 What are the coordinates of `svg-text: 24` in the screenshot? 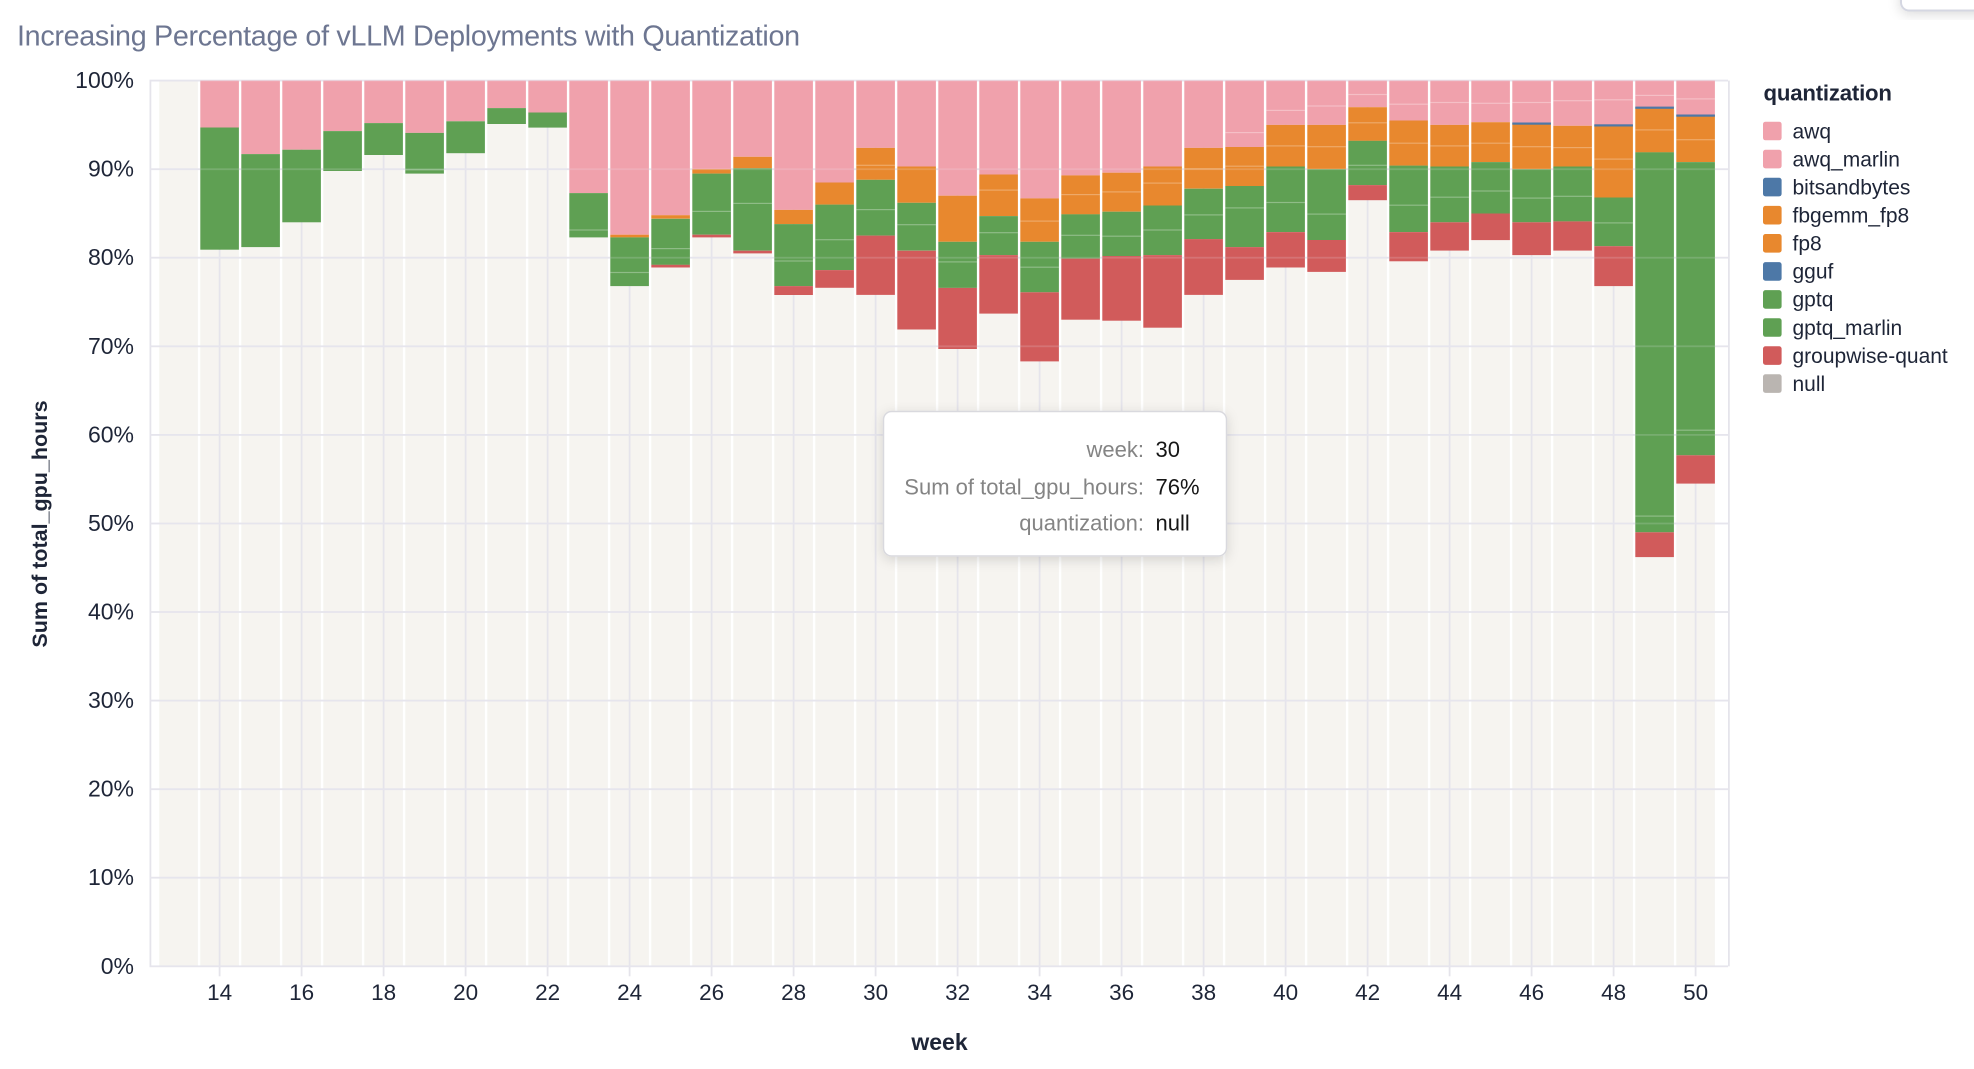 It's located at (629, 992).